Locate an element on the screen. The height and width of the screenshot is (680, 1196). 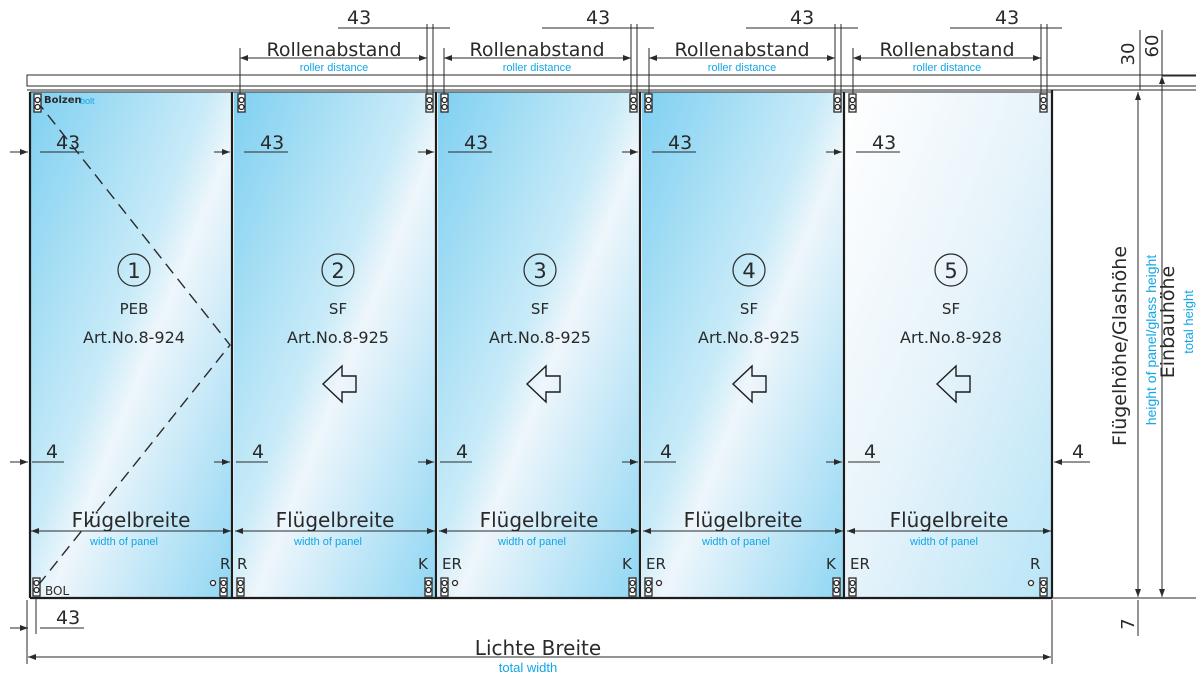
mark-p3-right: K is located at coordinates (627, 564).